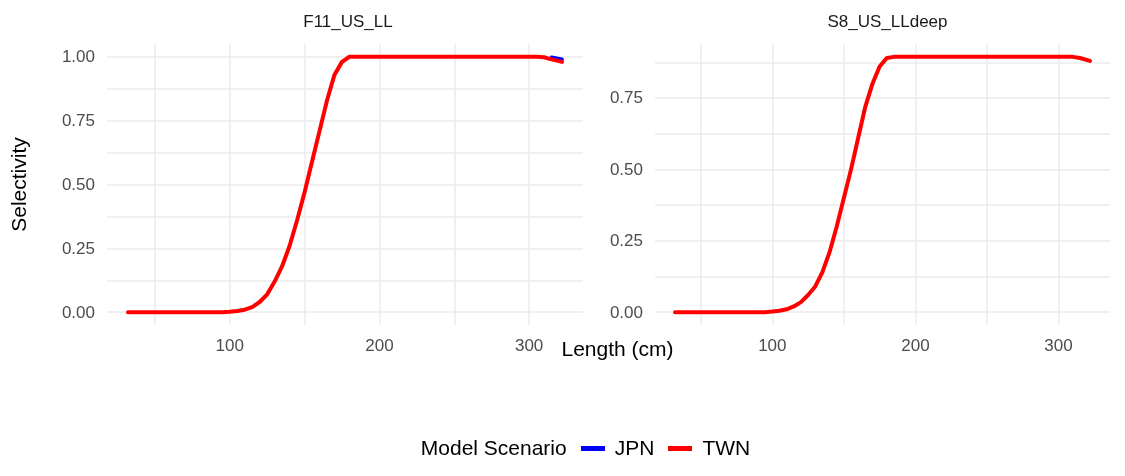  Describe the element at coordinates (726, 448) in the screenshot. I see `legend-label: TWN` at that location.